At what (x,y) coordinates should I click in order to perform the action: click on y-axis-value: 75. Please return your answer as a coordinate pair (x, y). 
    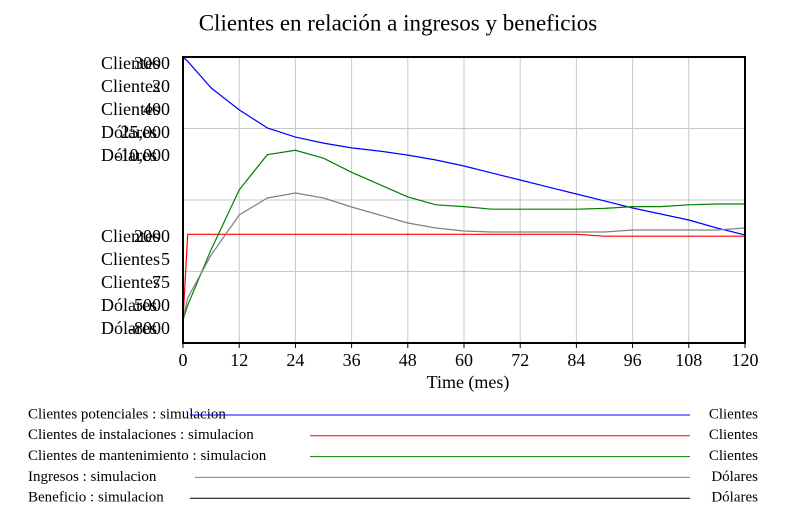
    Looking at the image, I should click on (161, 282).